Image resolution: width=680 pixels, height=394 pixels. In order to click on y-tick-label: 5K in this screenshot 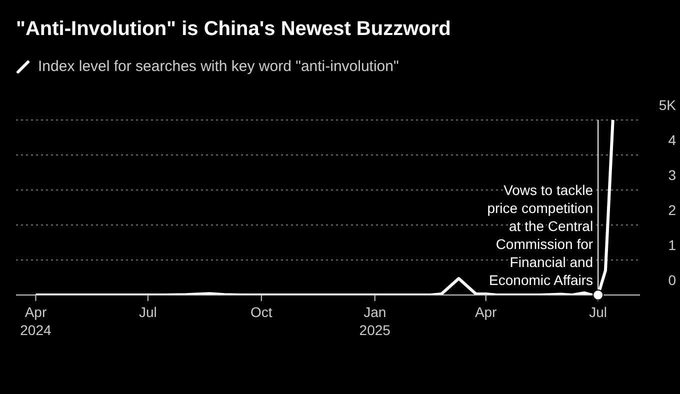, I will do `click(667, 105)`.